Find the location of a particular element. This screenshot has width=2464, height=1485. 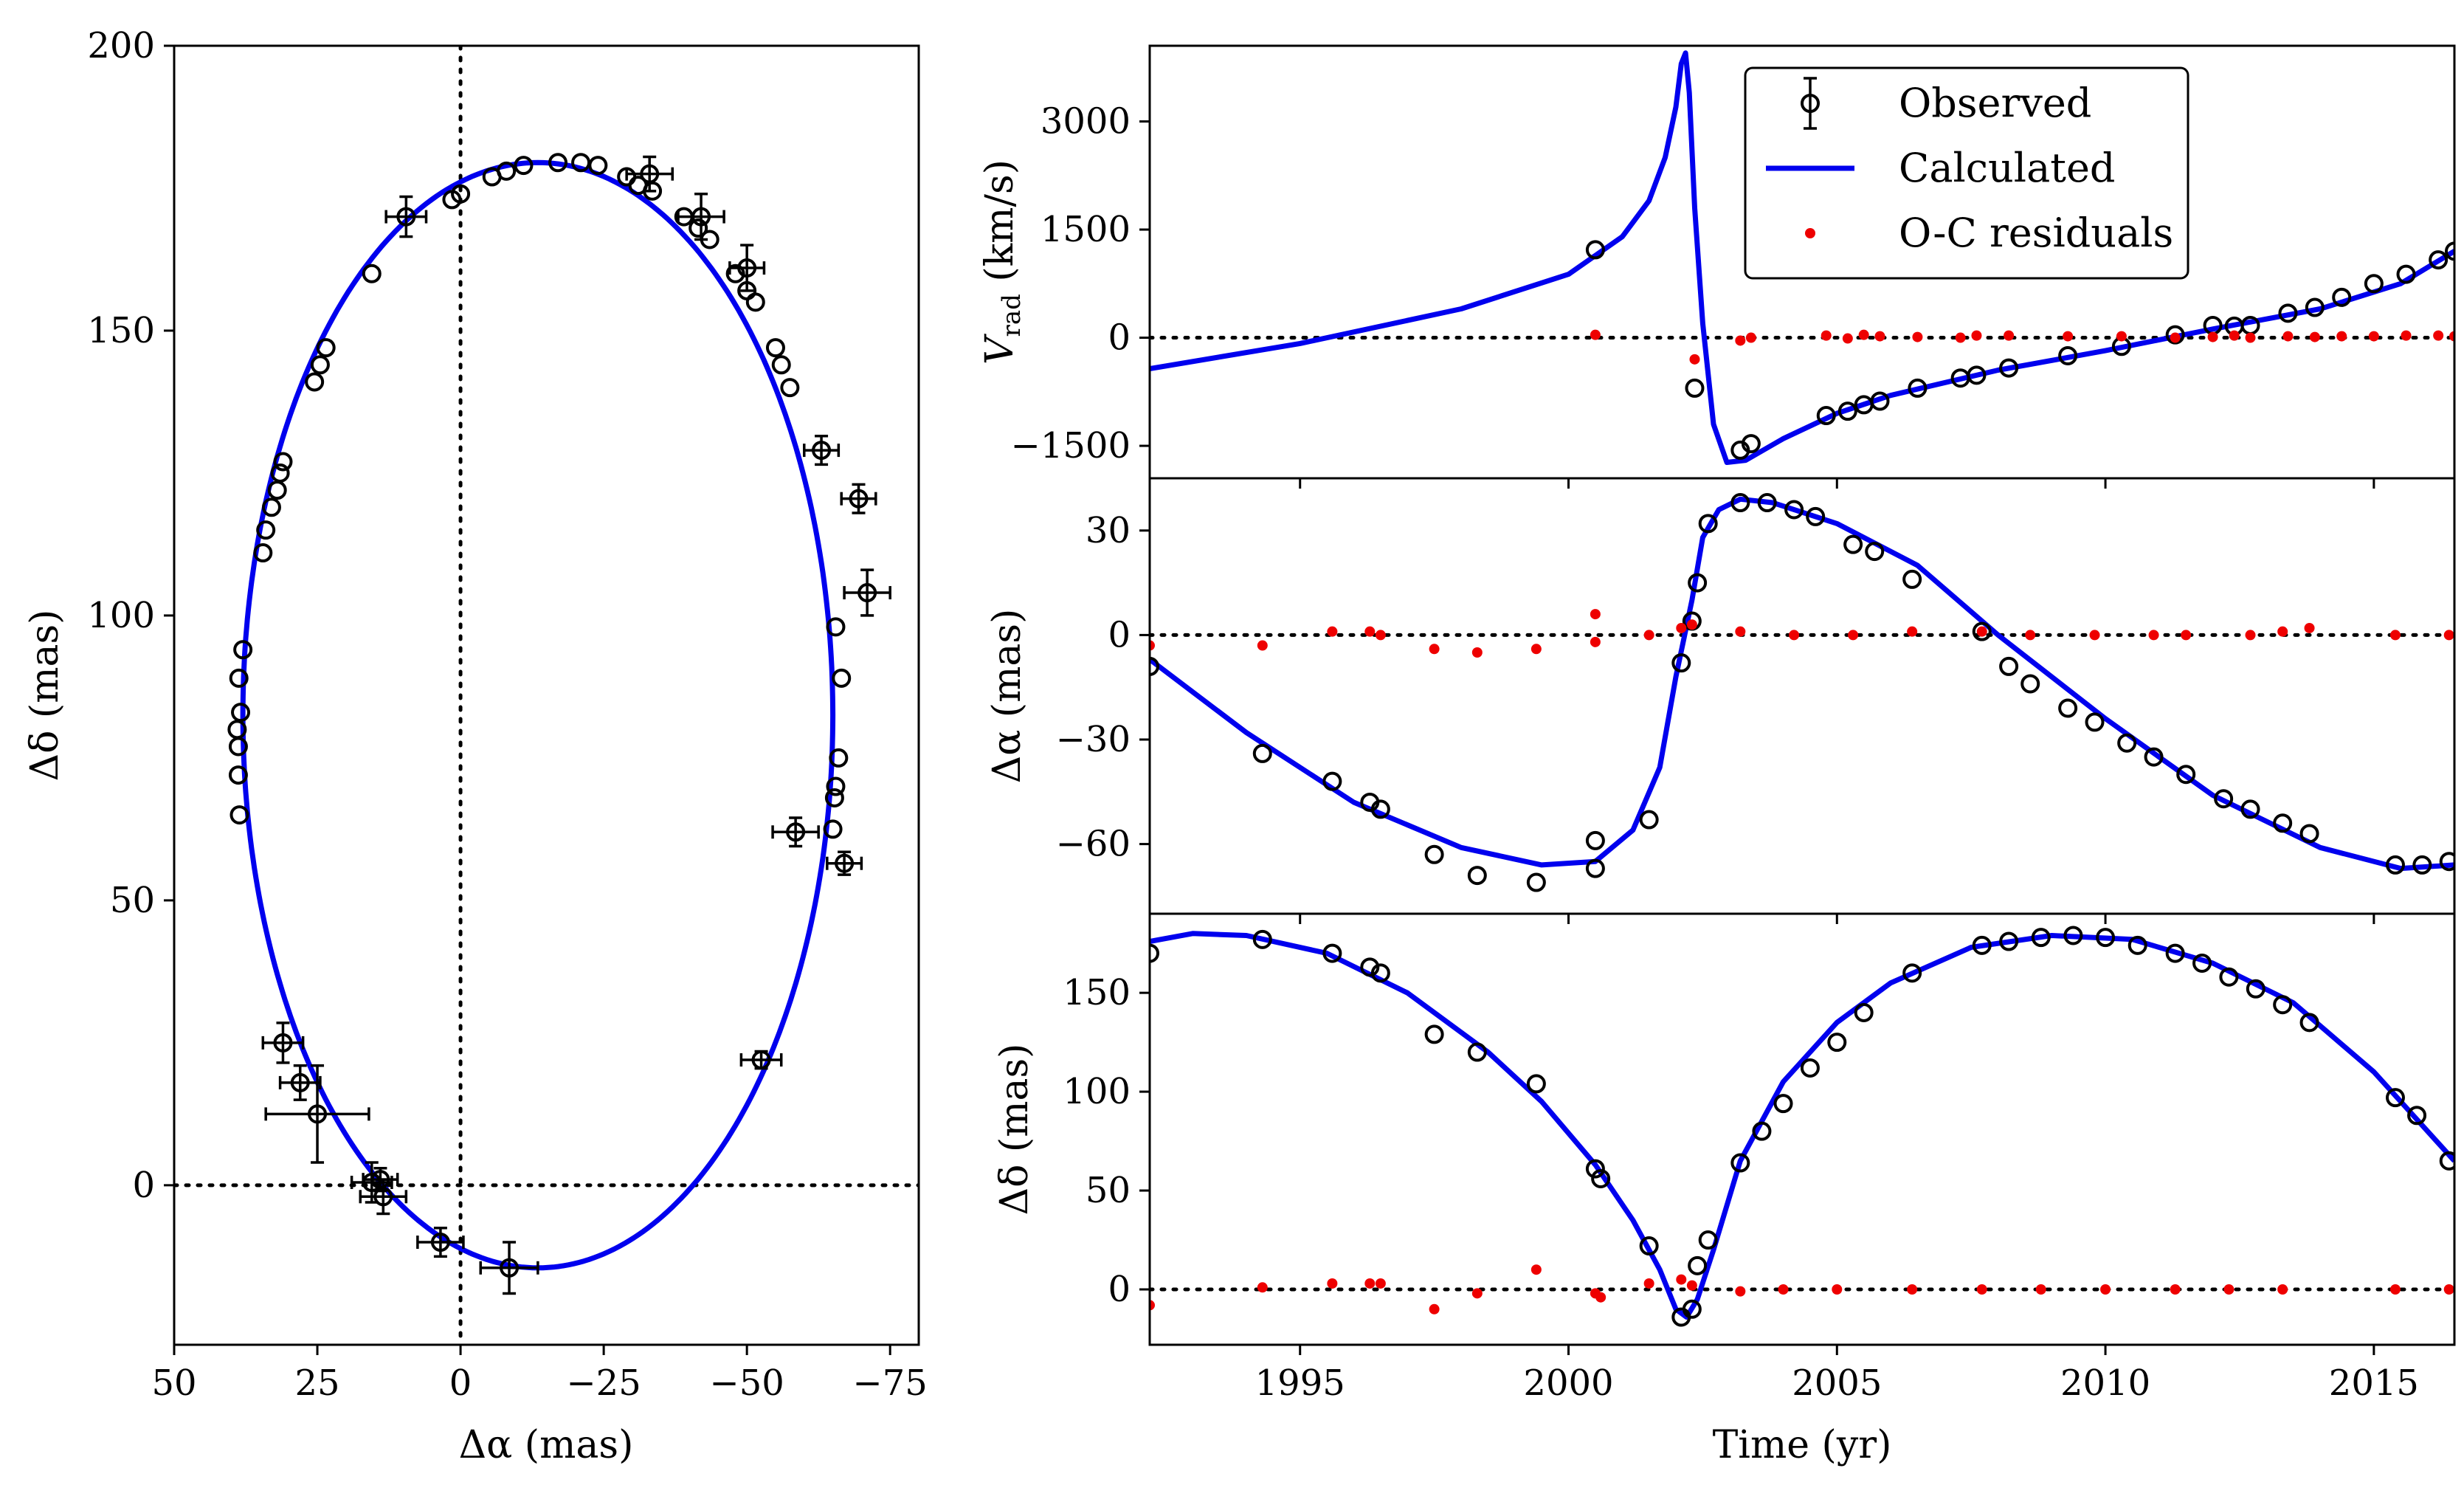

dec-x-axis-label: Time (yr) is located at coordinates (1802, 1445).